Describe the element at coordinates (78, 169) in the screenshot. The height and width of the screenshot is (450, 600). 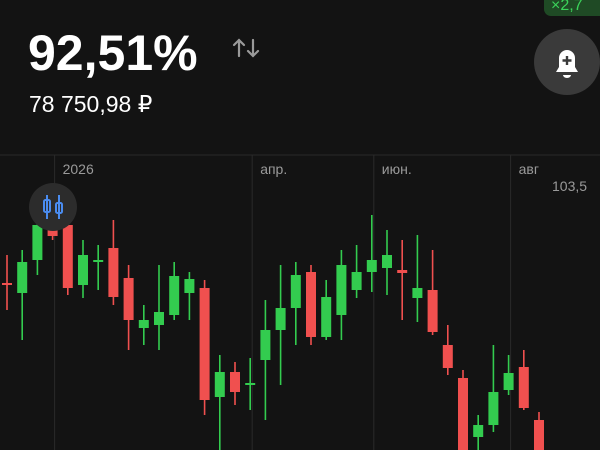
I see `x-tick-label: 2026` at that location.